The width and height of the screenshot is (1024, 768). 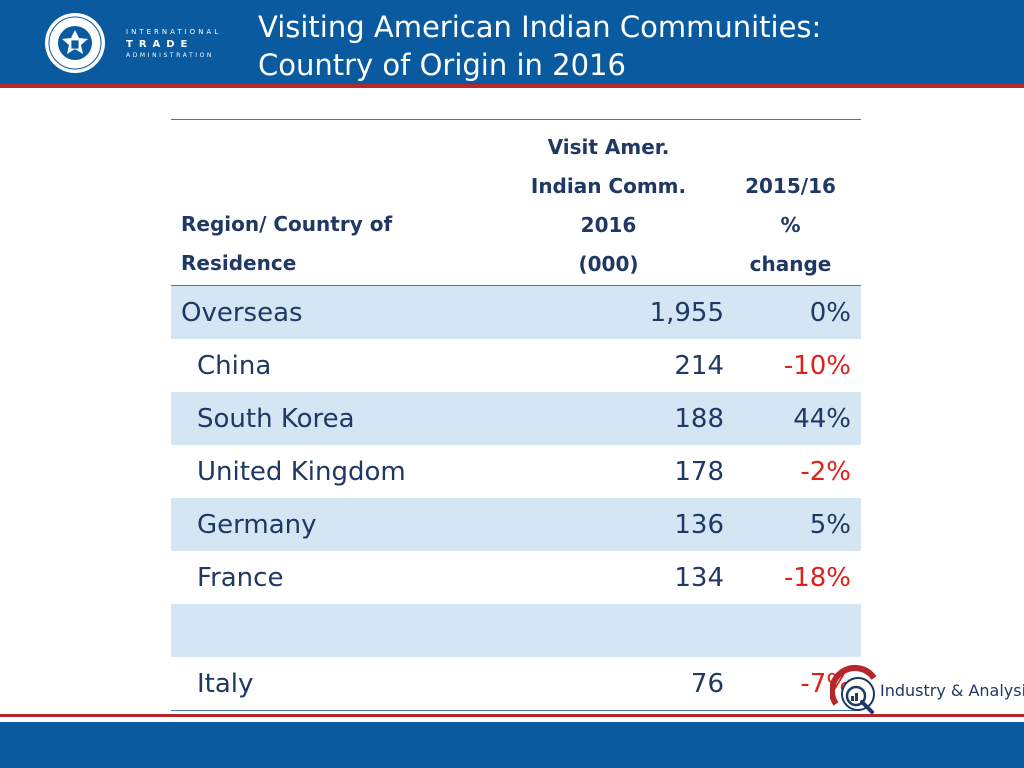 What do you see at coordinates (853, 689) in the screenshot?
I see `industry-analysis-logo-icon` at bounding box center [853, 689].